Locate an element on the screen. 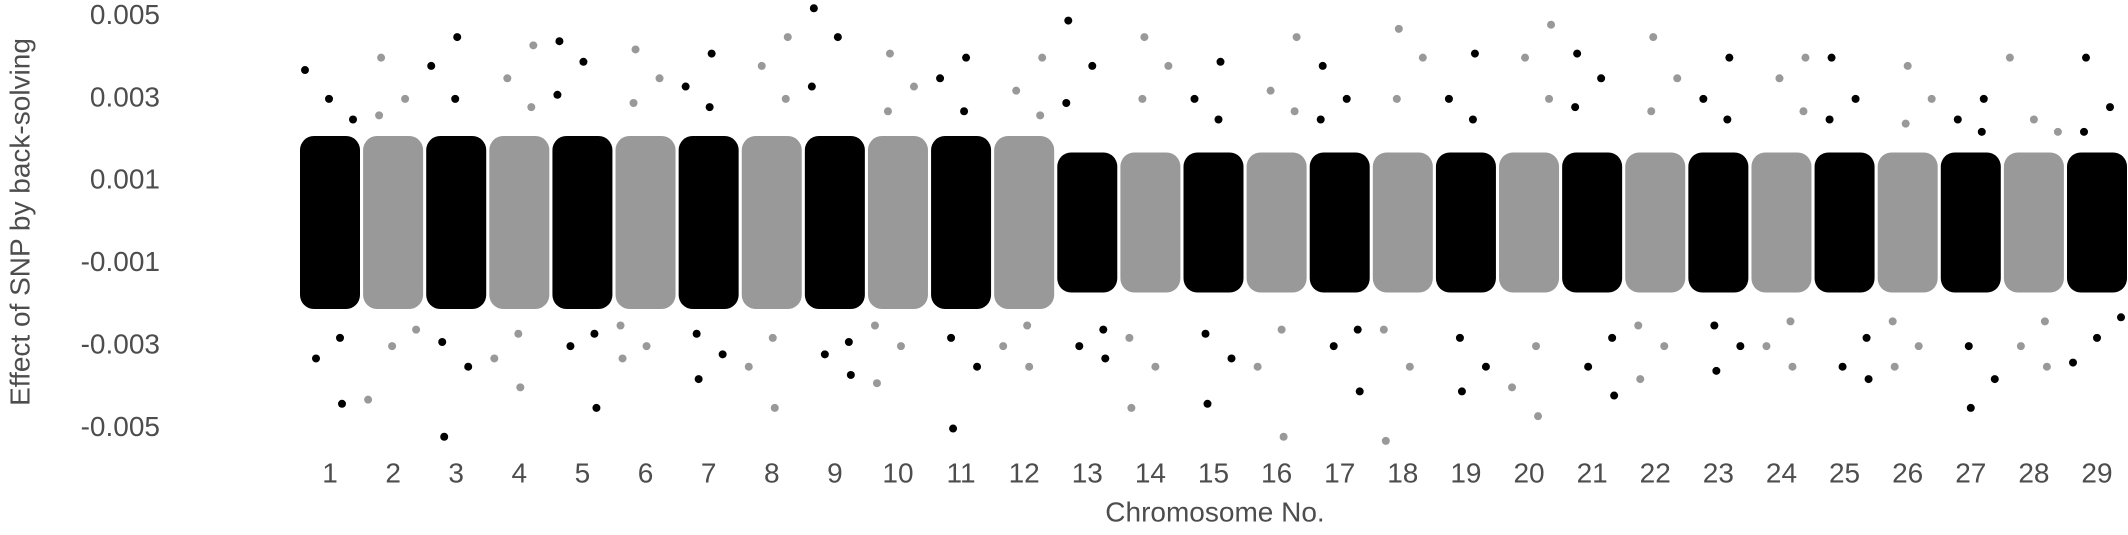  x-tick-label: 11 is located at coordinates (961, 472).